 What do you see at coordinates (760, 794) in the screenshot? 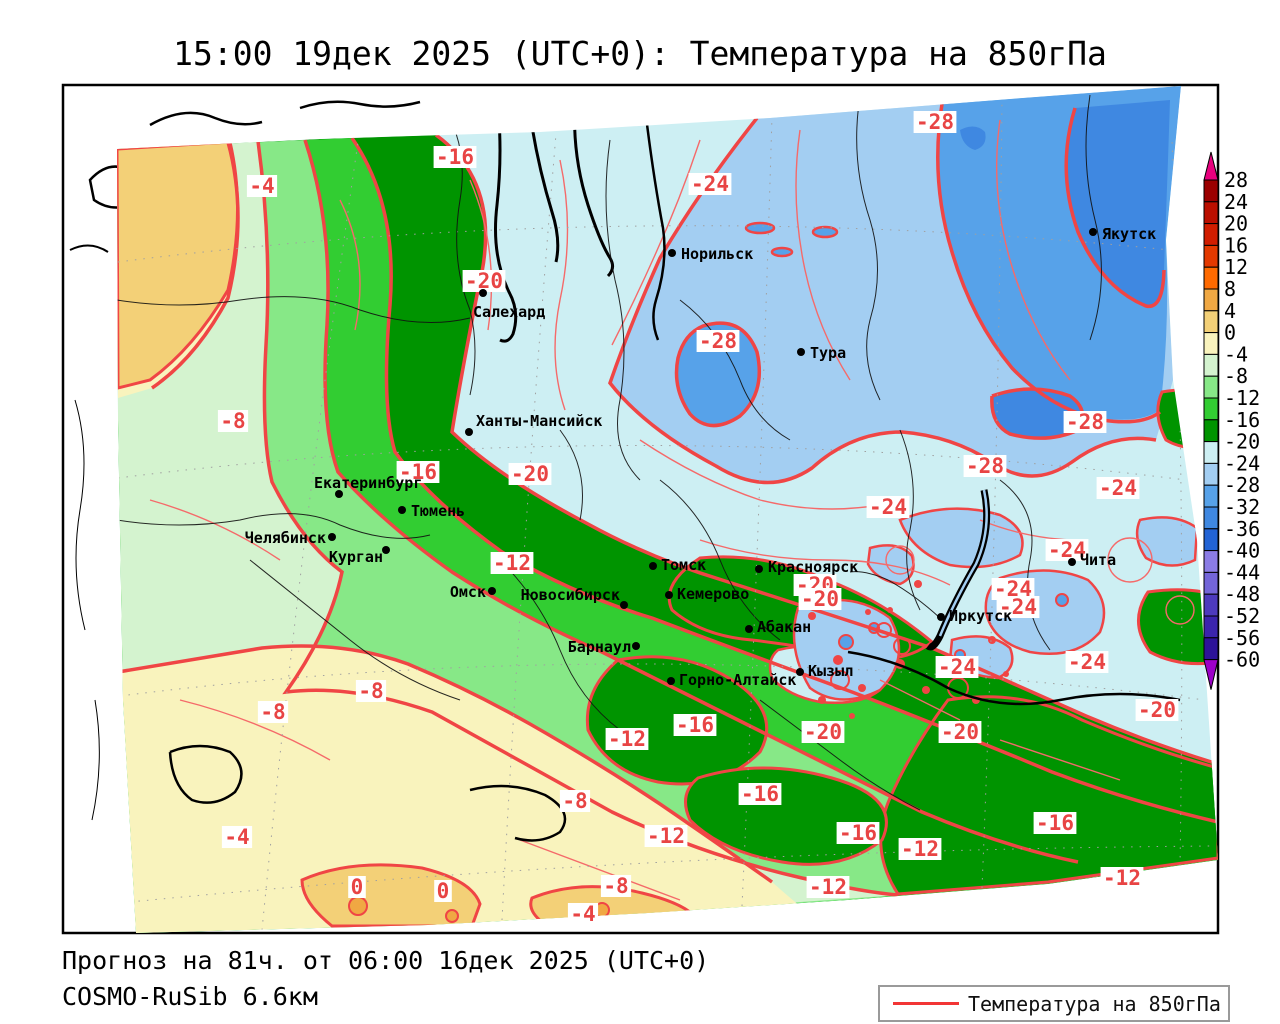
I see `contour-label: -16` at bounding box center [760, 794].